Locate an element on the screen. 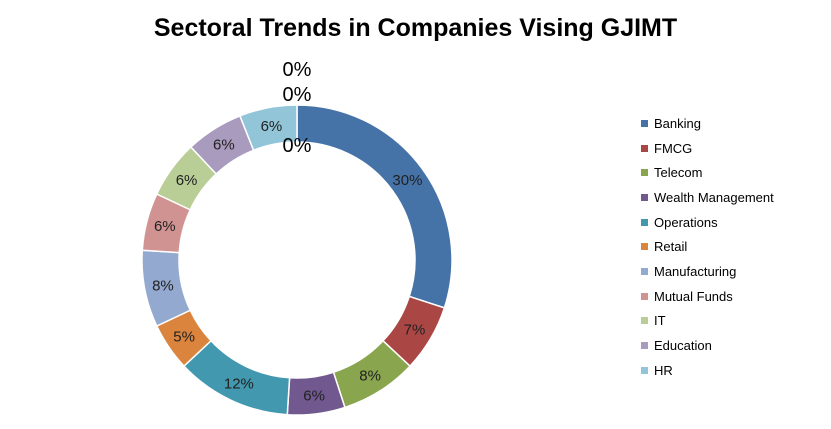  legend-label: Manufacturing is located at coordinates (695, 271).